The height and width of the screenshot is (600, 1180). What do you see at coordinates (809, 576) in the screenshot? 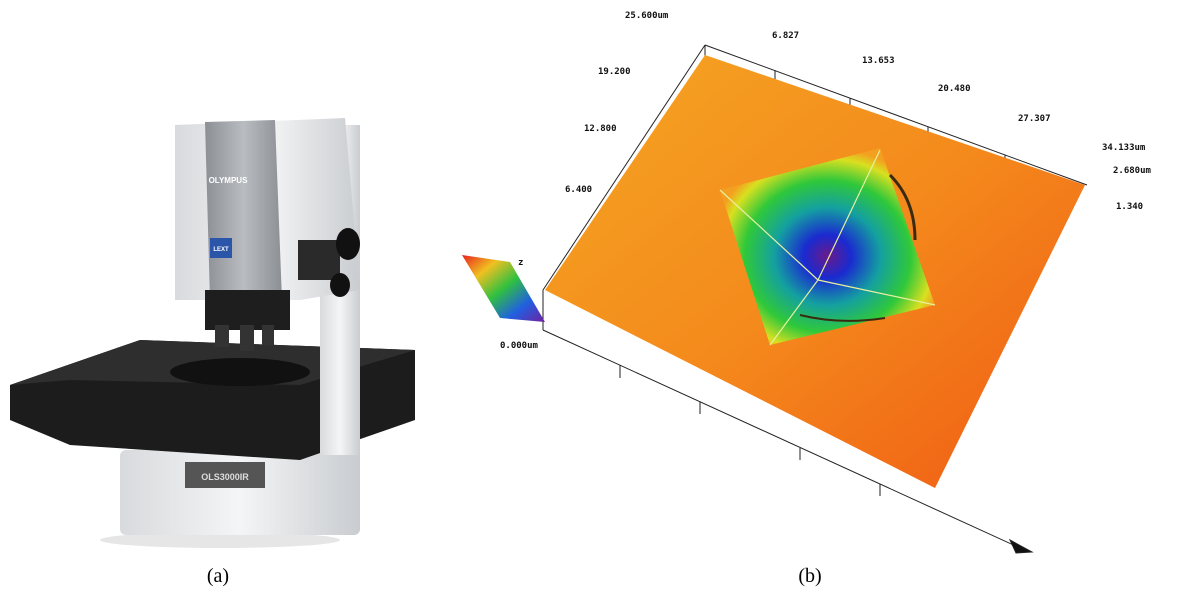
I see `caption: (b)` at bounding box center [809, 576].